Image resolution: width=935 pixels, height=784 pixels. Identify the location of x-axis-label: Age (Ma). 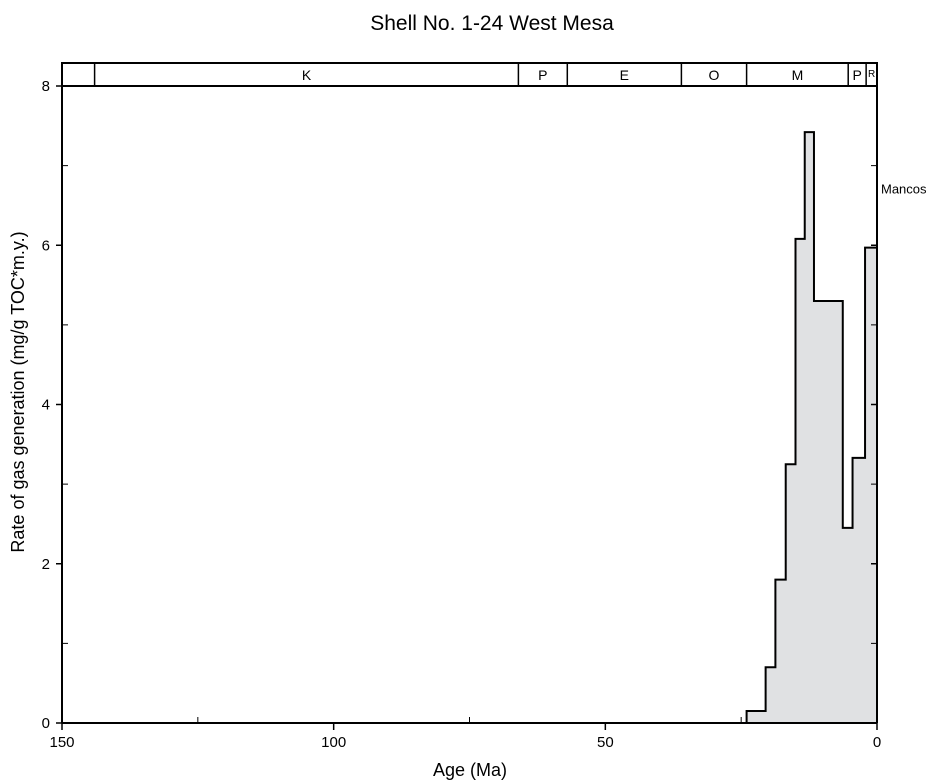
(470, 770).